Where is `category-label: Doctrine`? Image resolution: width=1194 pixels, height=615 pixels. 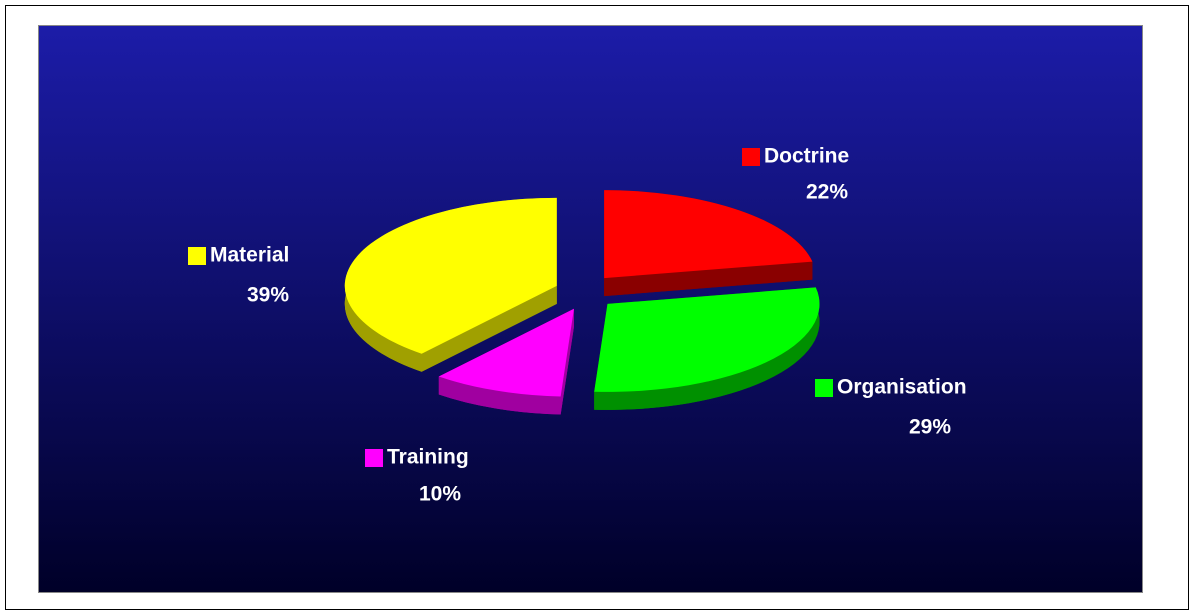 category-label: Doctrine is located at coordinates (806, 156).